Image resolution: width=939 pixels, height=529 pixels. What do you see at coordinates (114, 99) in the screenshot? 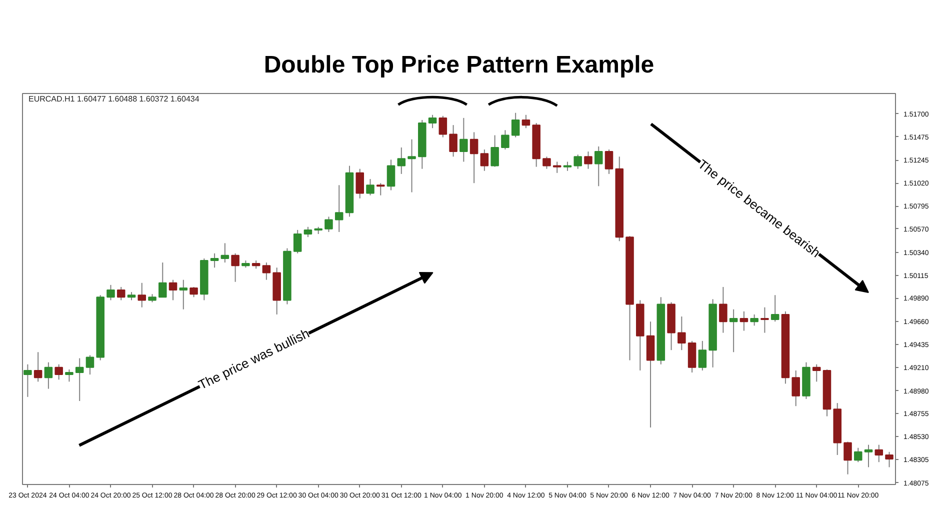
I see `annotation: EURCAD.H1 1.60477 1.60488 1.60372 1.60434` at bounding box center [114, 99].